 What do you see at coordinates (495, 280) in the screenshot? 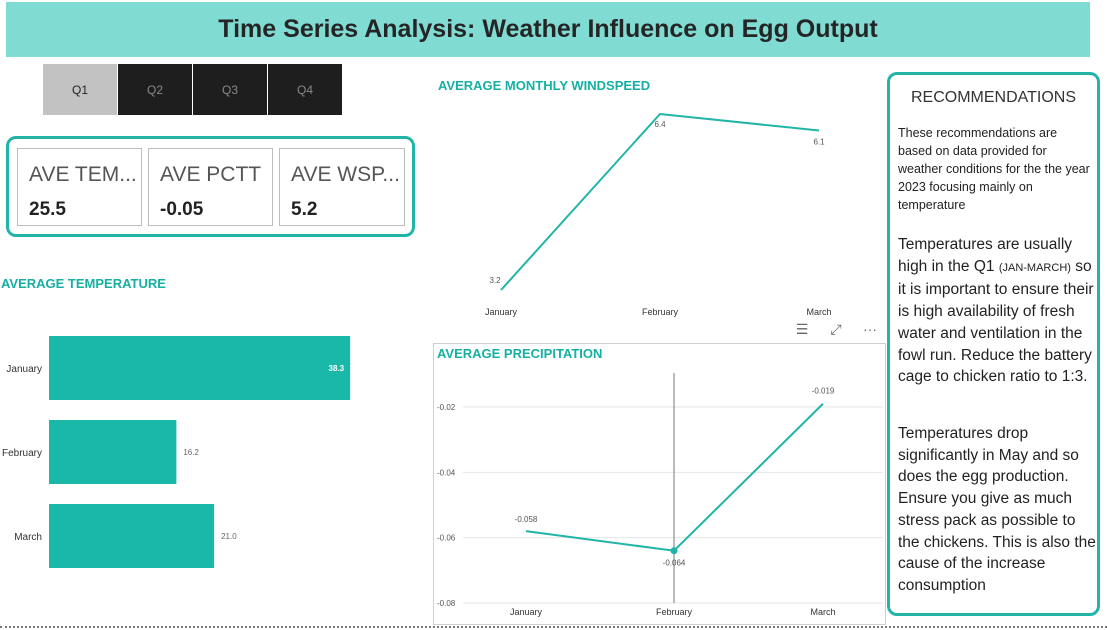
I see `data-label: 3.2` at bounding box center [495, 280].